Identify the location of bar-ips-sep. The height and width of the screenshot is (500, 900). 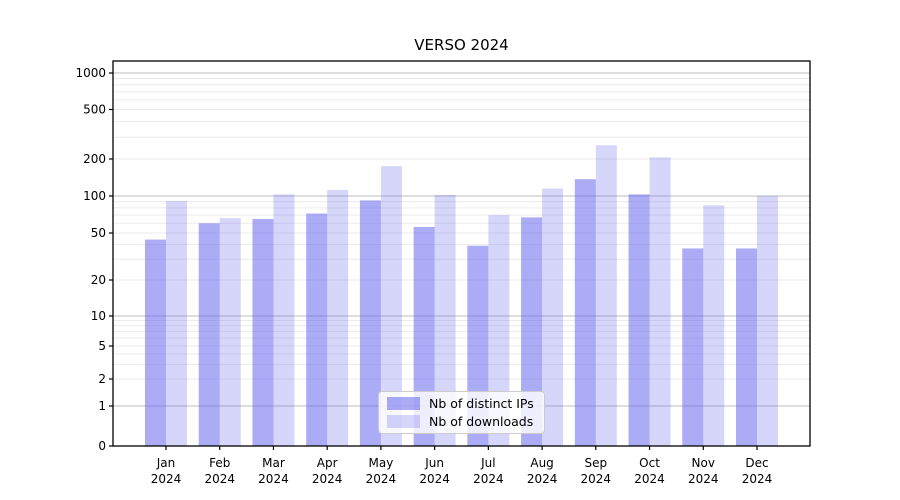
(585, 312).